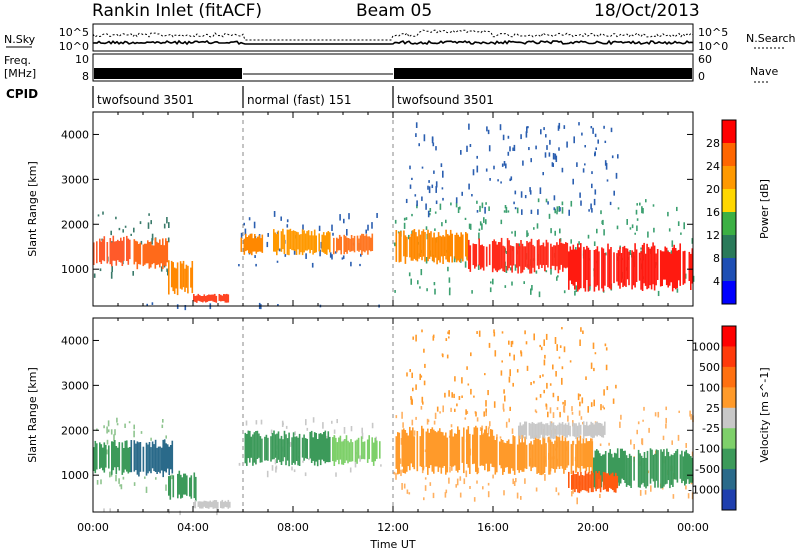  I want to click on colorbar-label: Power [dB], so click(764, 209).